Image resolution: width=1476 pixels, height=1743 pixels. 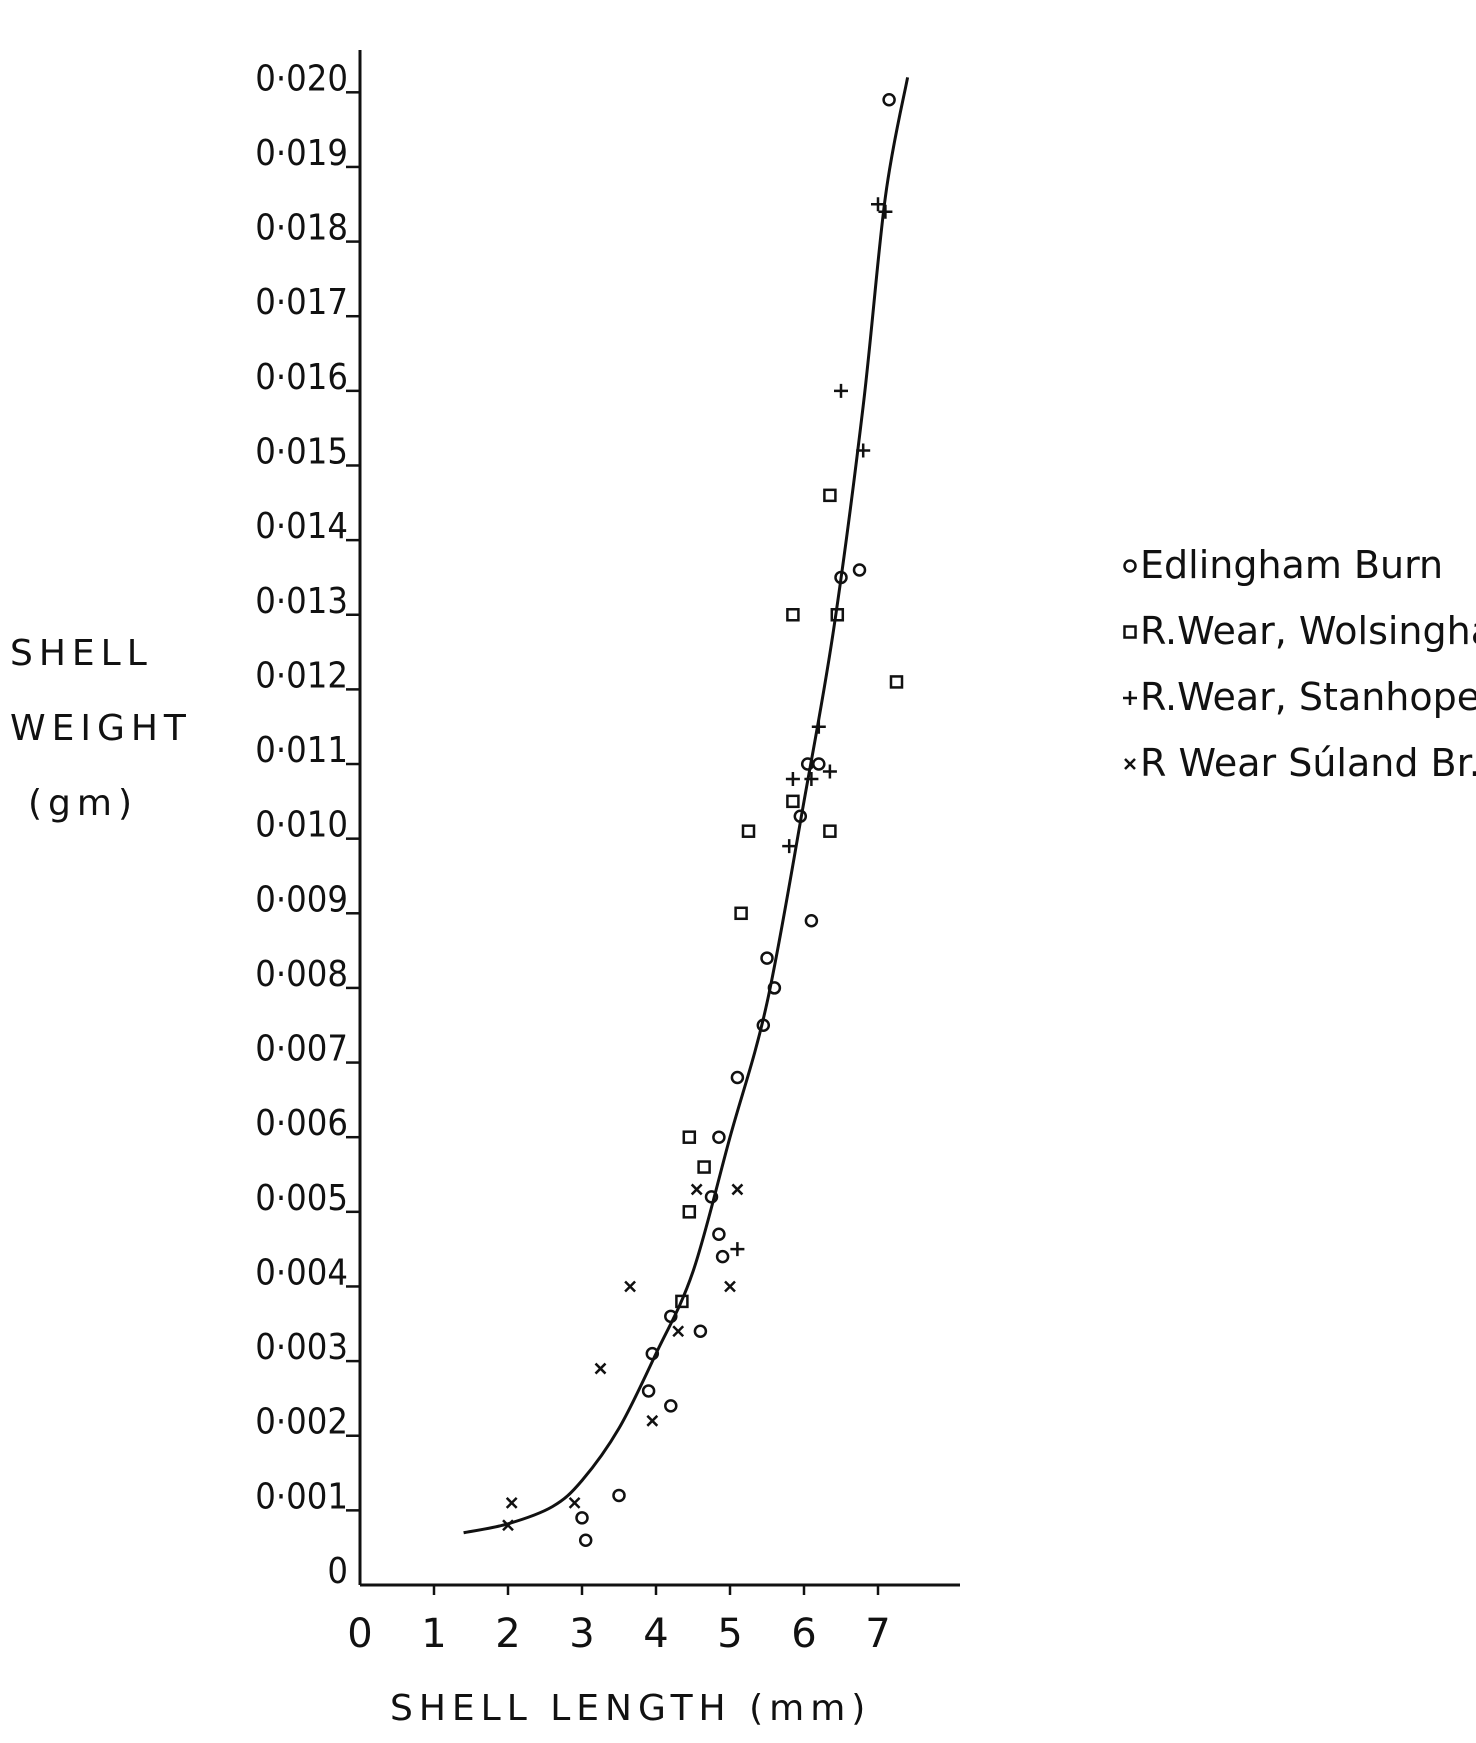 What do you see at coordinates (301, 78) in the screenshot?
I see `y-tick-label: 0·020` at bounding box center [301, 78].